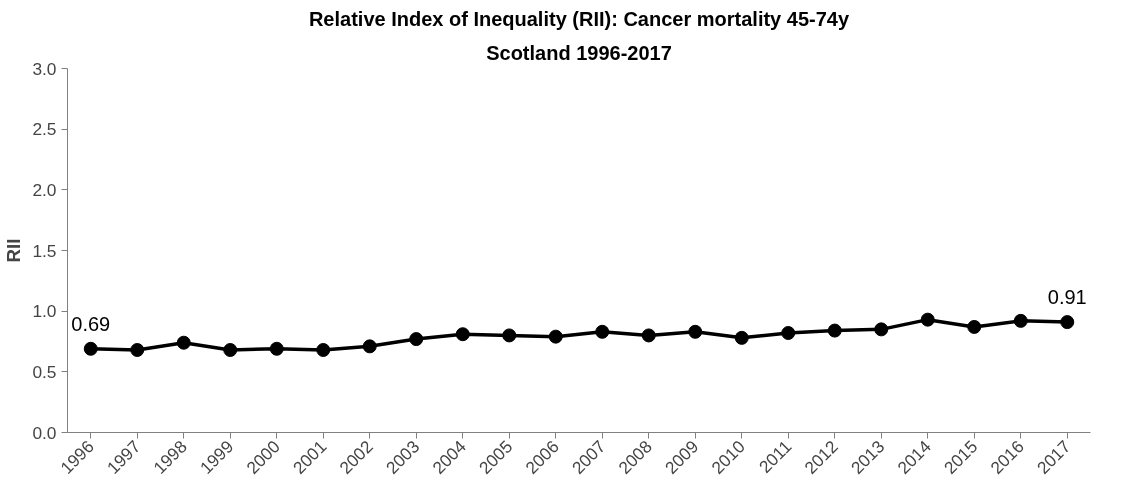  What do you see at coordinates (44, 68) in the screenshot?
I see `text: 3.0` at bounding box center [44, 68].